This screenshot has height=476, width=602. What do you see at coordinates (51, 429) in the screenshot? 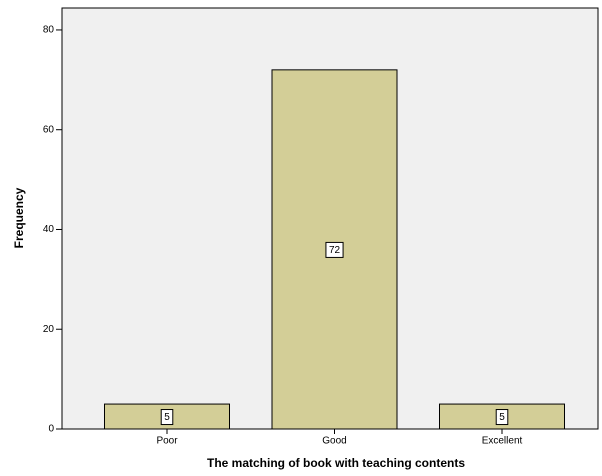
I see `y-tick-label: 0` at bounding box center [51, 429].